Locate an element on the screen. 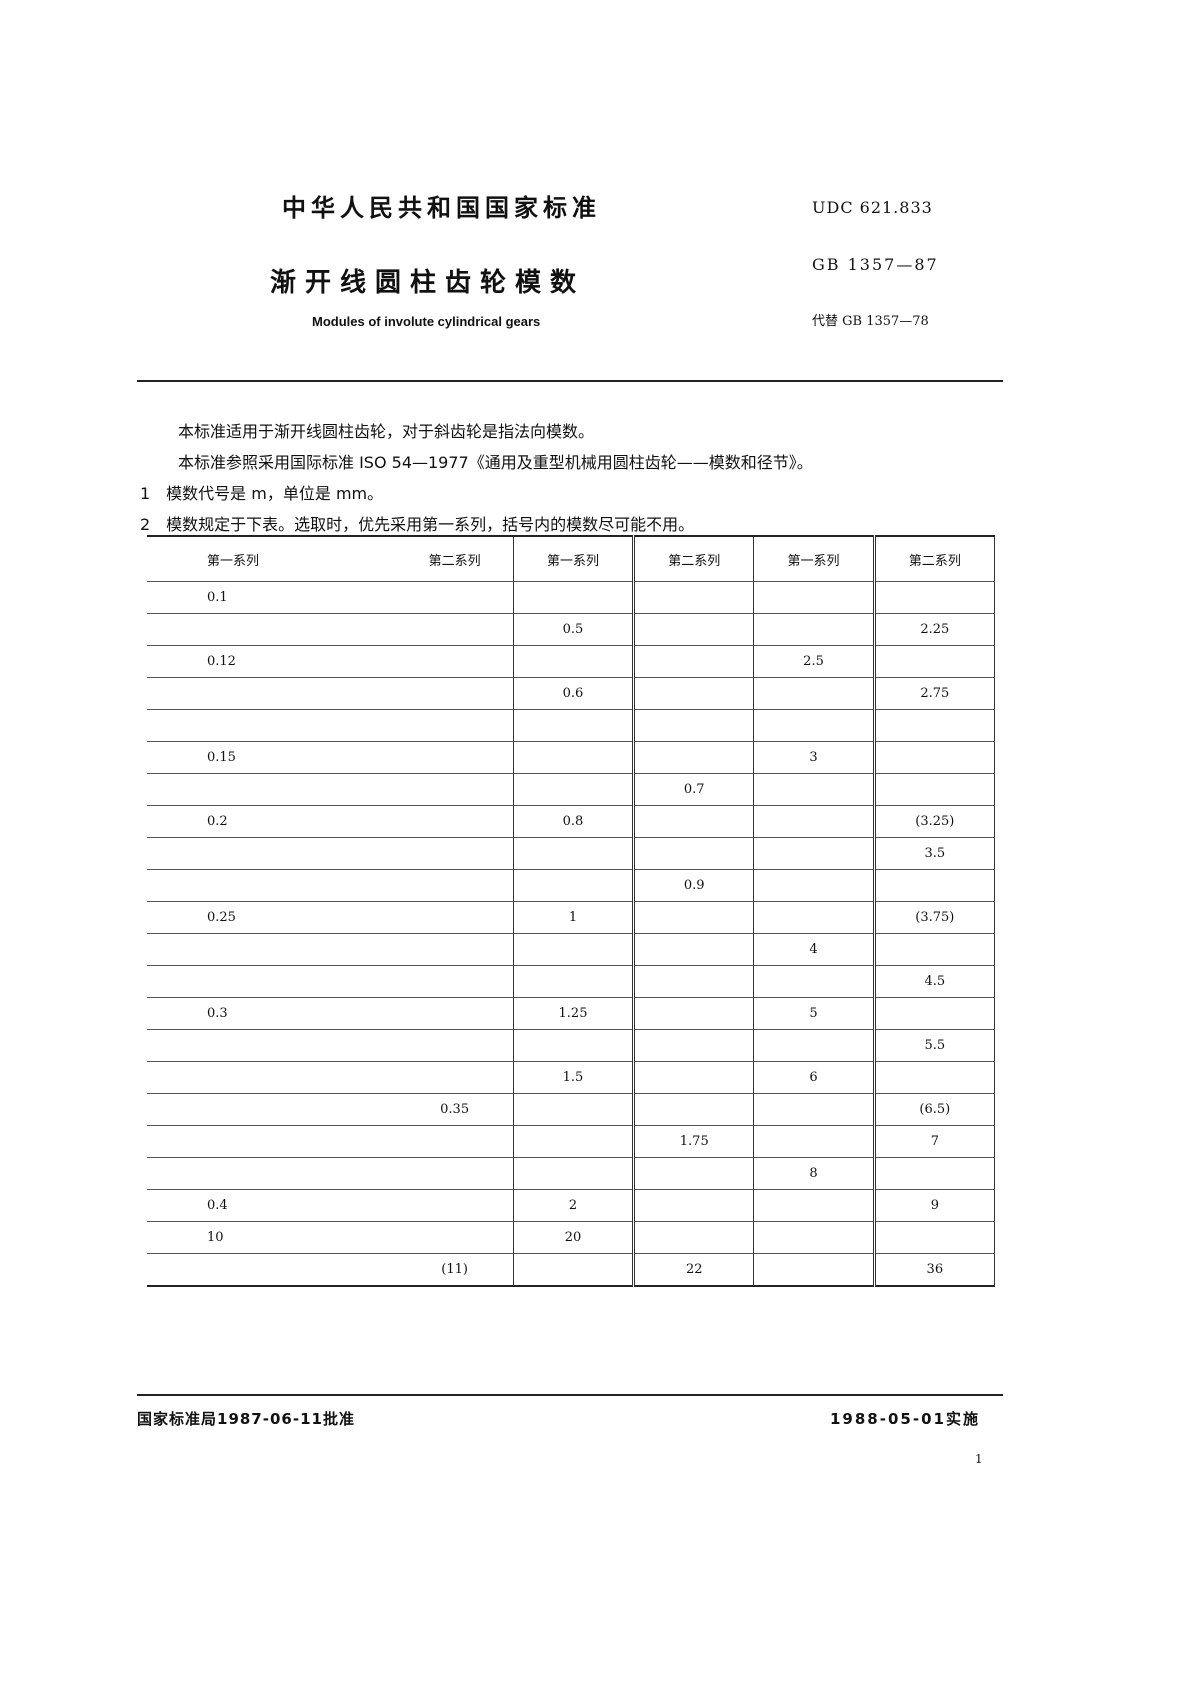 Image resolution: width=1191 pixels, height=1684 pixels. table-cell: 1.25 is located at coordinates (574, 1013).